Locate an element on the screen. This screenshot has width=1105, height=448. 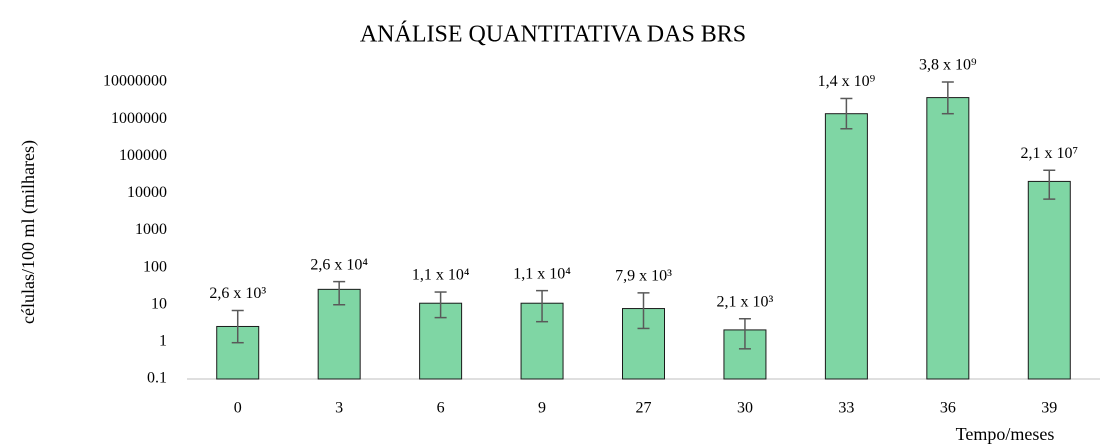
y-tick-label: 100 is located at coordinates (155, 266).